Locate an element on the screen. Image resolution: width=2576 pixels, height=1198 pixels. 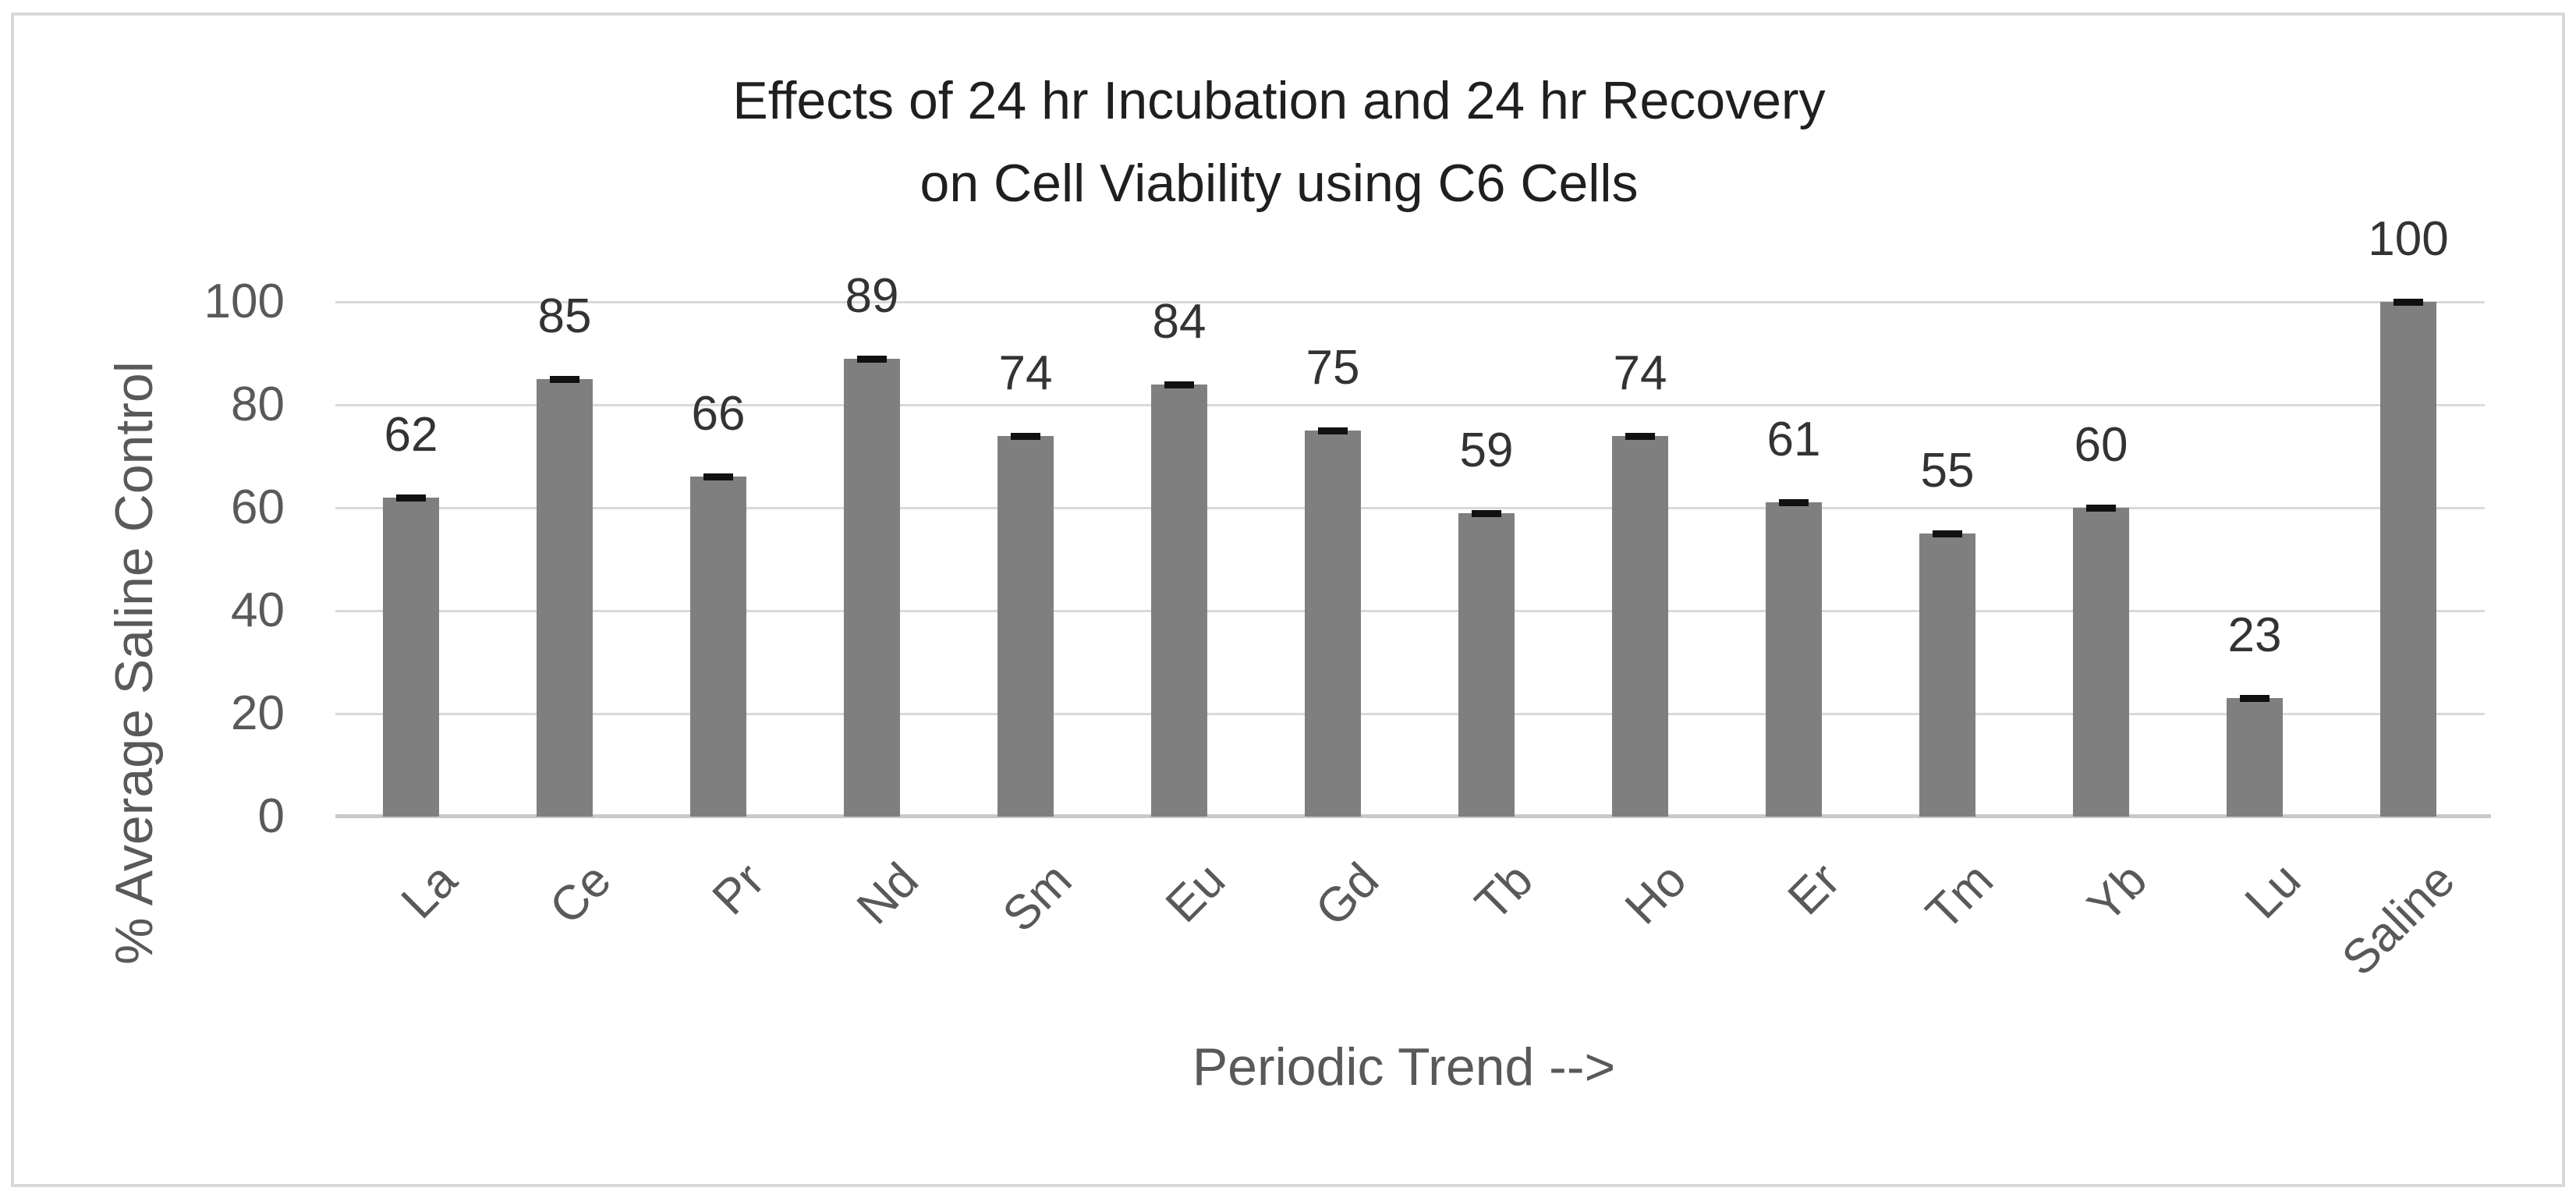
data-label-Tm: 55 is located at coordinates (1947, 471).